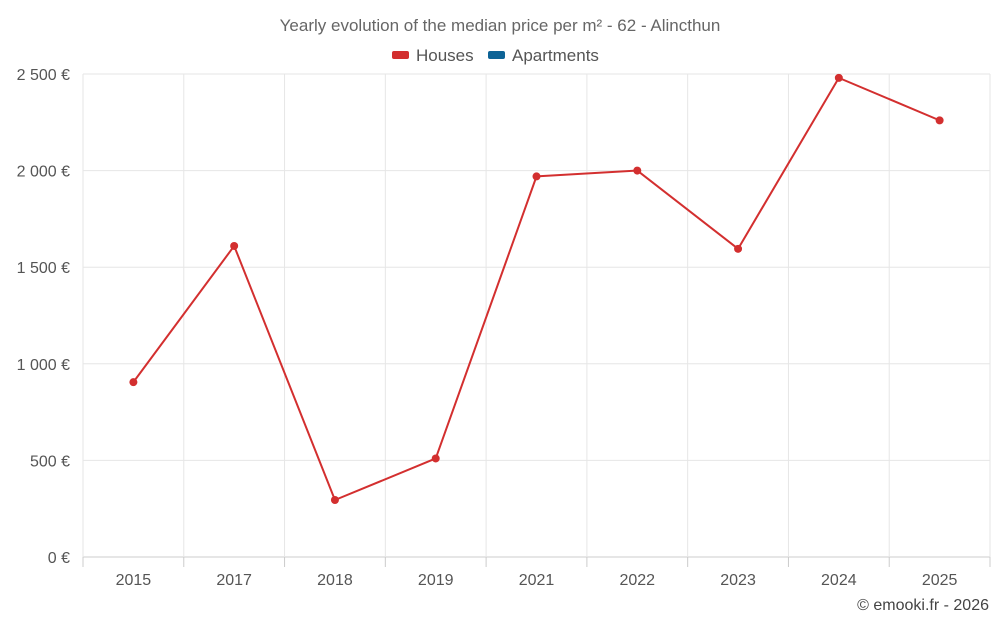 Image resolution: width=1000 pixels, height=625 pixels. I want to click on legend-item-houses: Houses, so click(433, 55).